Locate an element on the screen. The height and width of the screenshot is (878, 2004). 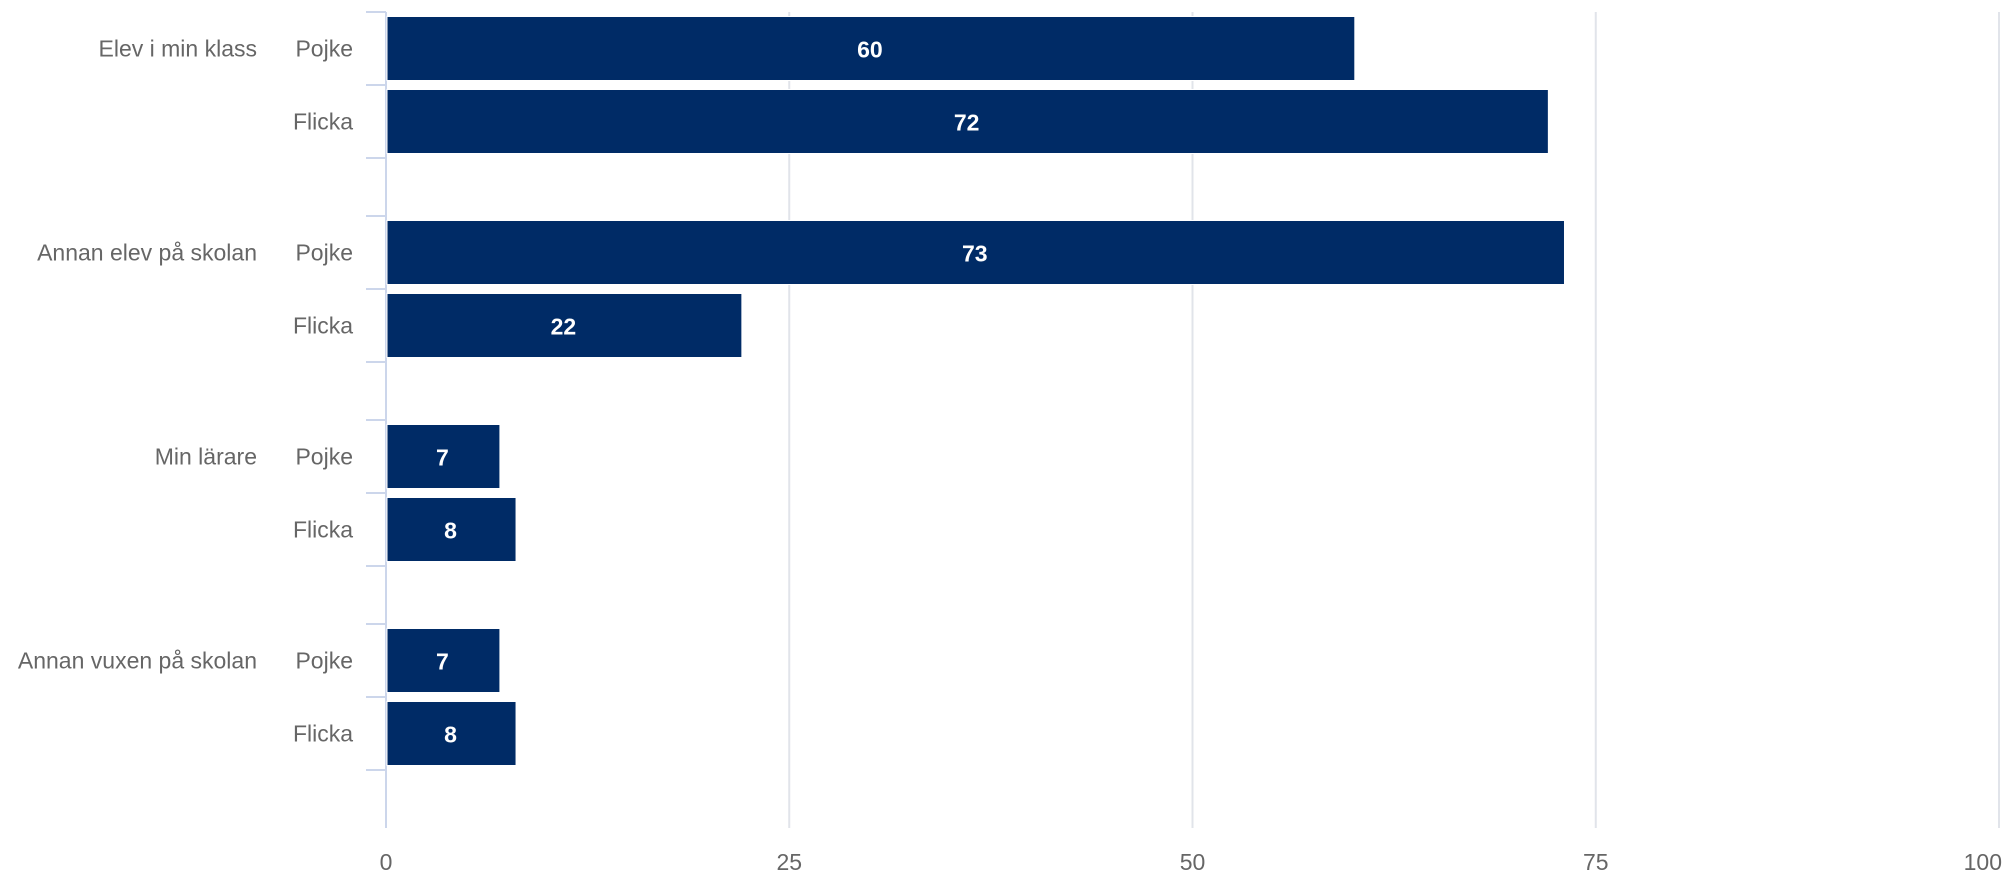
y-category-label: Min lärare is located at coordinates (206, 457).